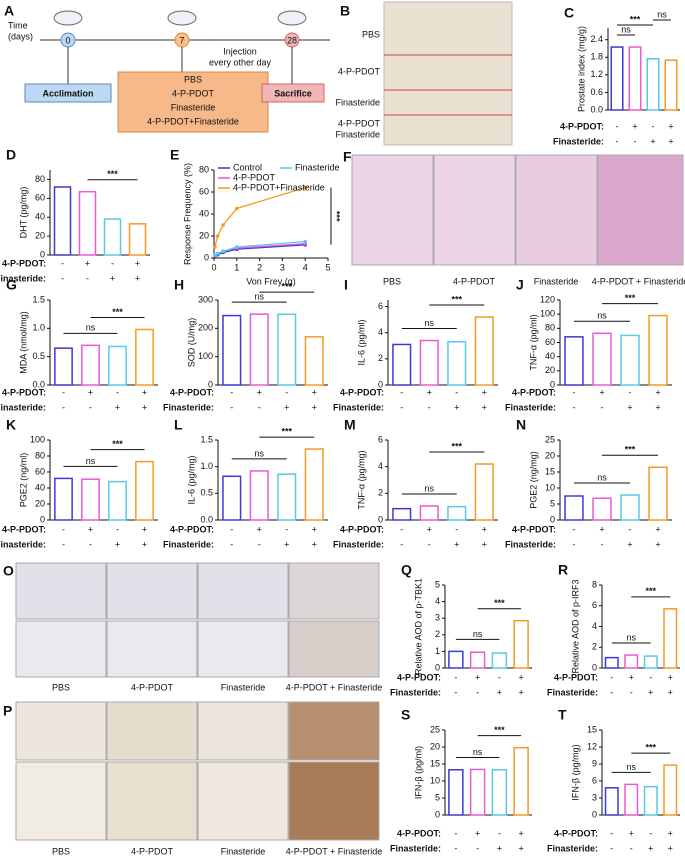 The width and height of the screenshot is (685, 862). I want to click on time-label: Time, so click(18, 25).